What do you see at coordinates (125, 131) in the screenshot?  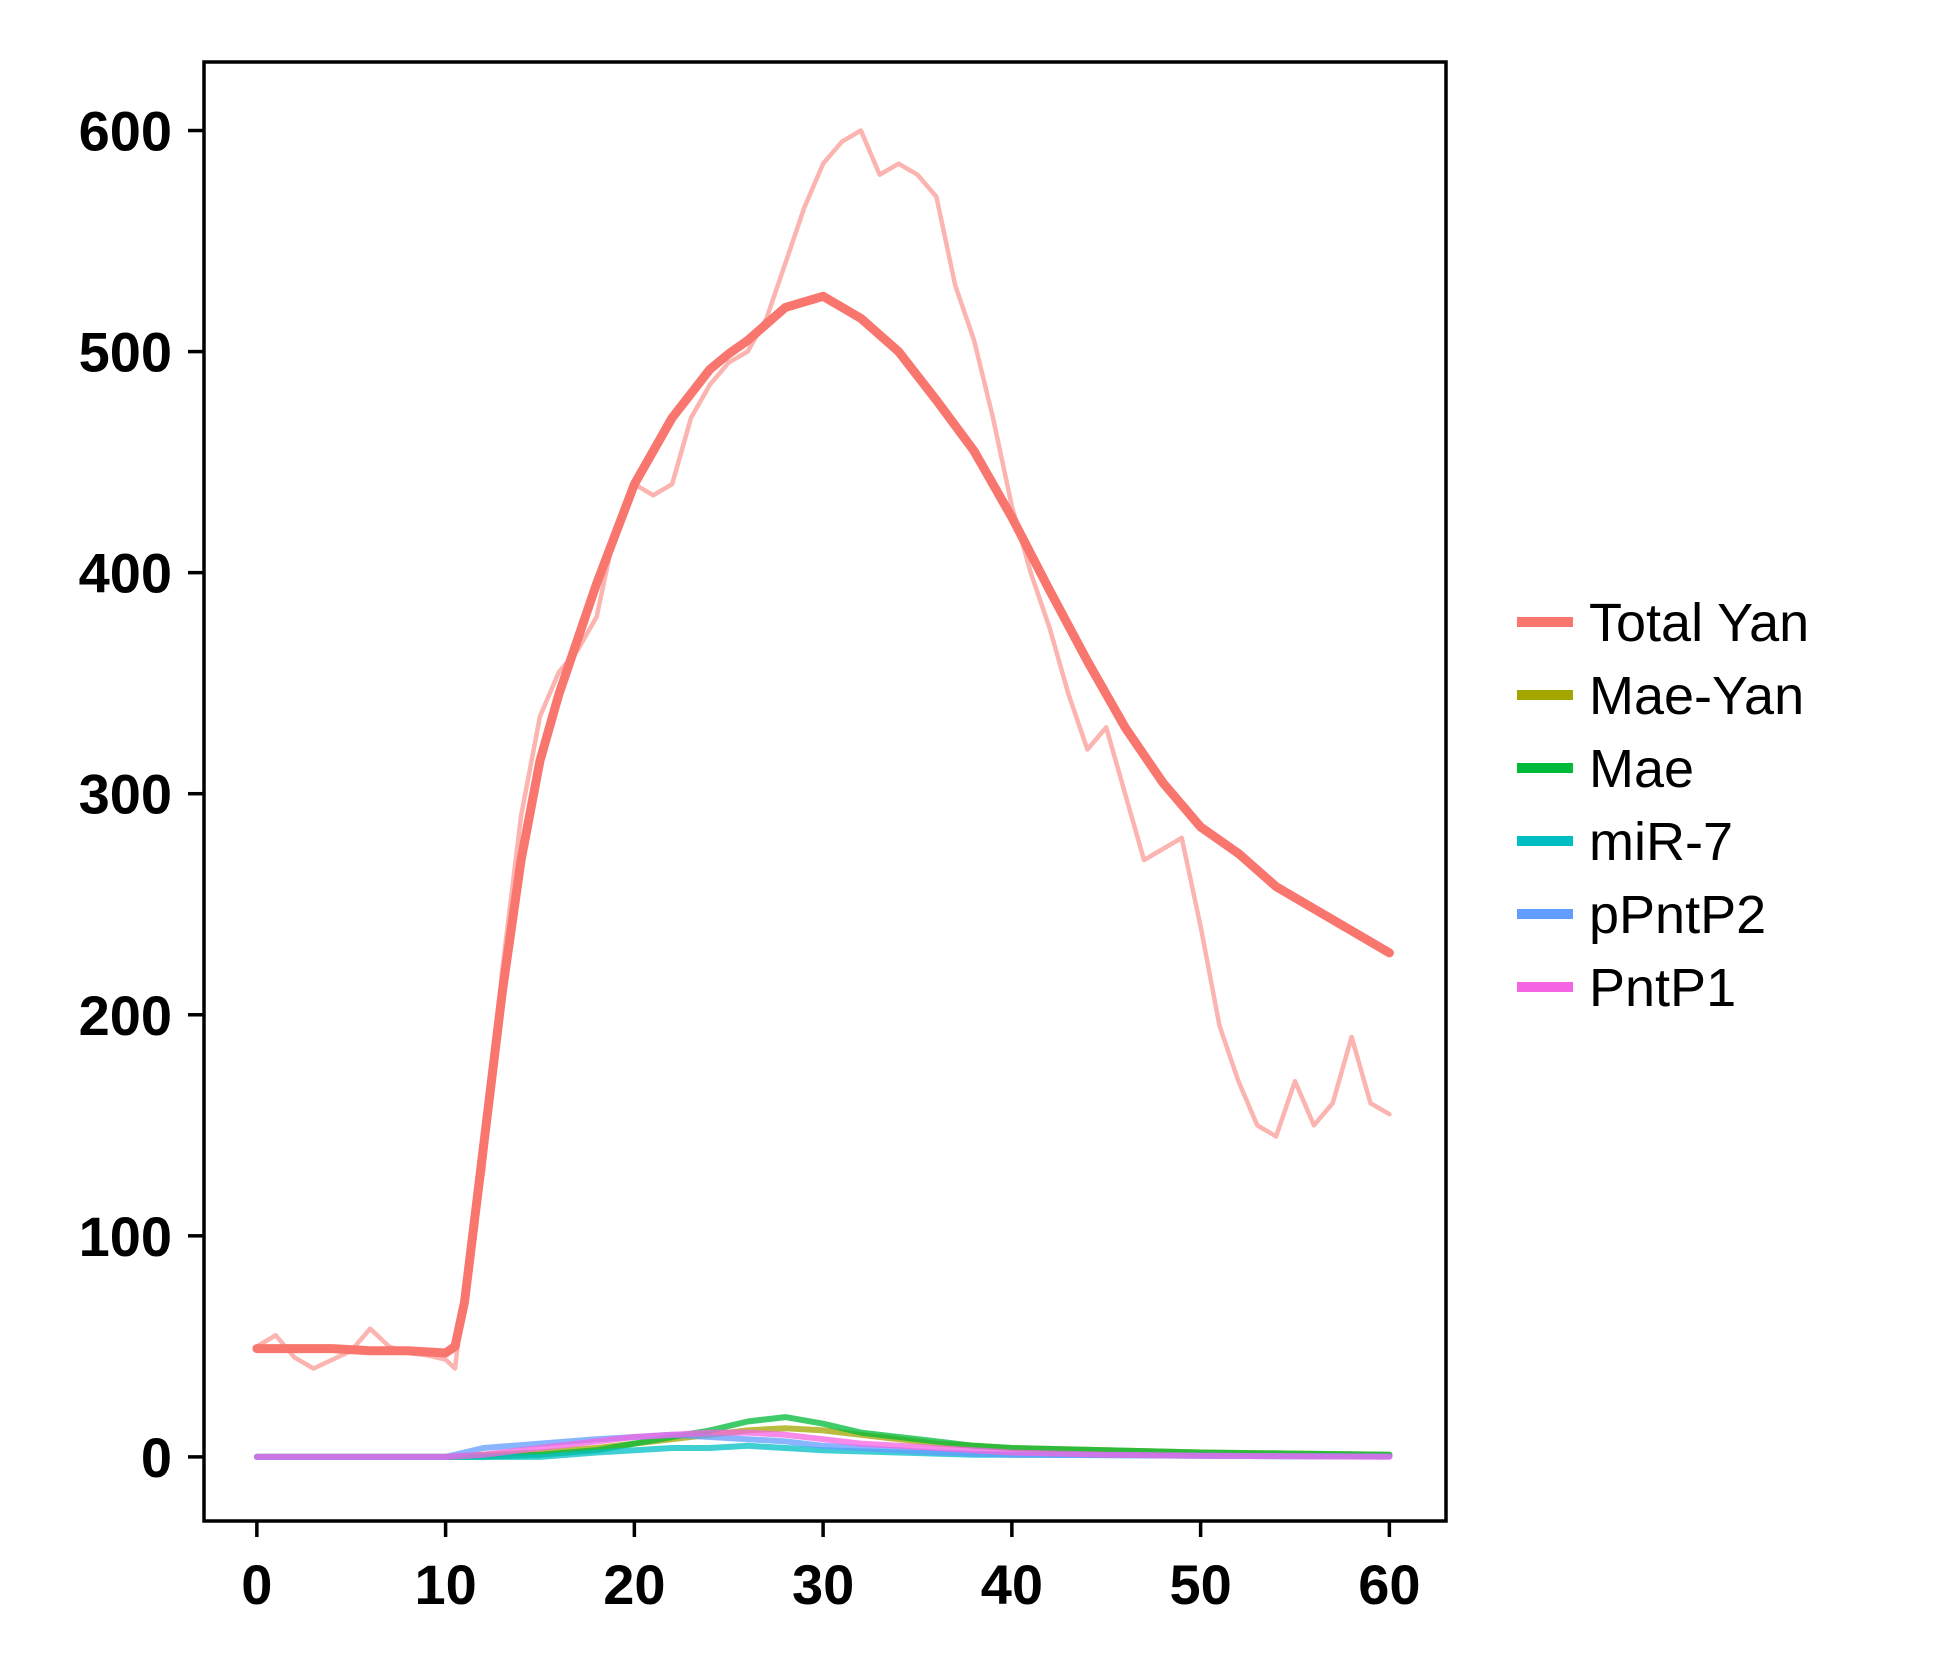 I see `y-tick-label: 600` at bounding box center [125, 131].